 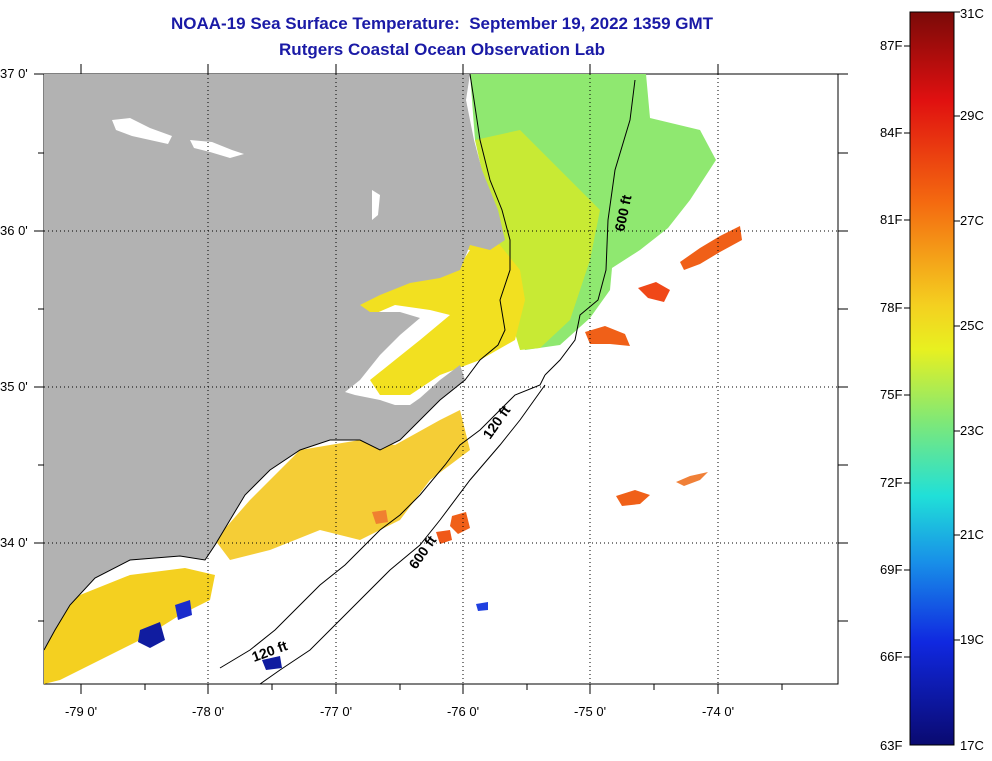 I want to click on colorbar-c-label: 31C, so click(x=972, y=13).